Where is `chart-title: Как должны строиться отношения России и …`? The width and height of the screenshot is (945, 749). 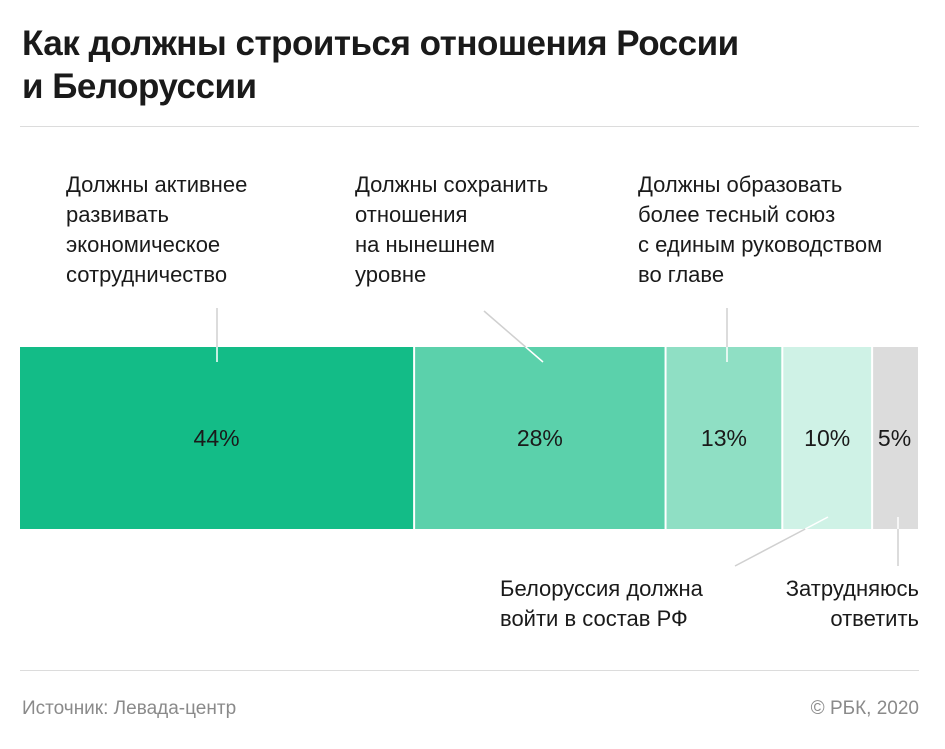
chart-title: Как должны строиться отношения России и … is located at coordinates (472, 65).